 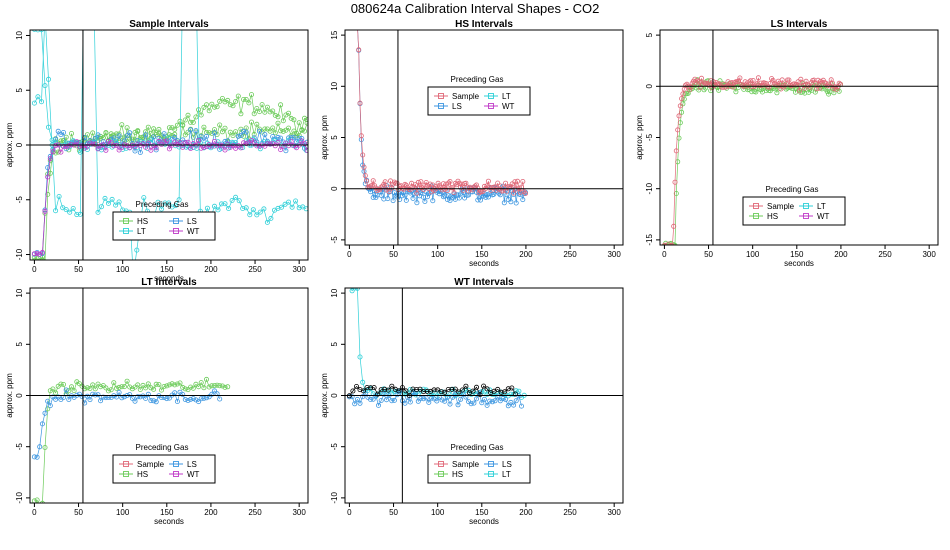 What do you see at coordinates (506, 96) in the screenshot?
I see `legend-label: LT` at bounding box center [506, 96].